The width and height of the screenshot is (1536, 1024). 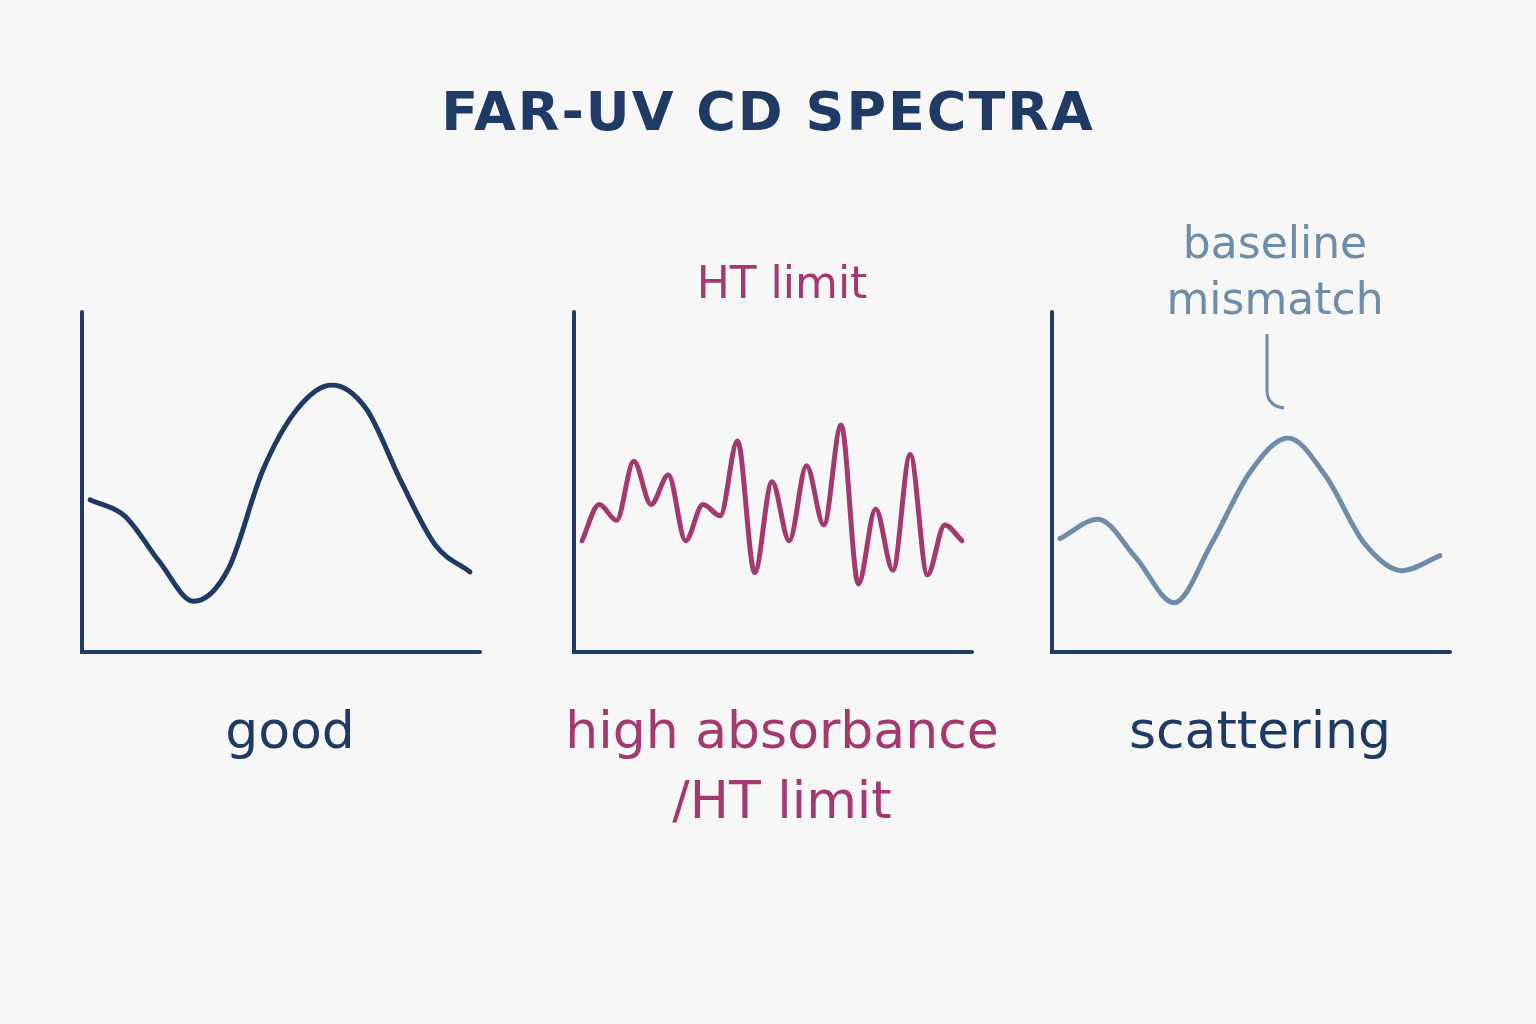 I want to click on x-axis-title: scattering, so click(x=1260, y=730).